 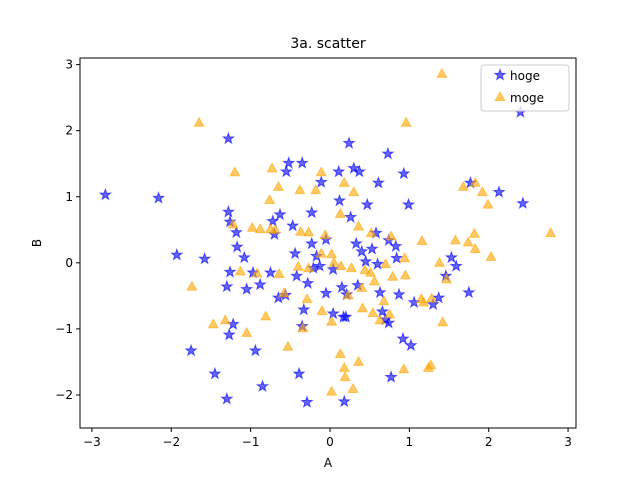 What do you see at coordinates (489, 442) in the screenshot?
I see `x-tick-label: 2` at bounding box center [489, 442].